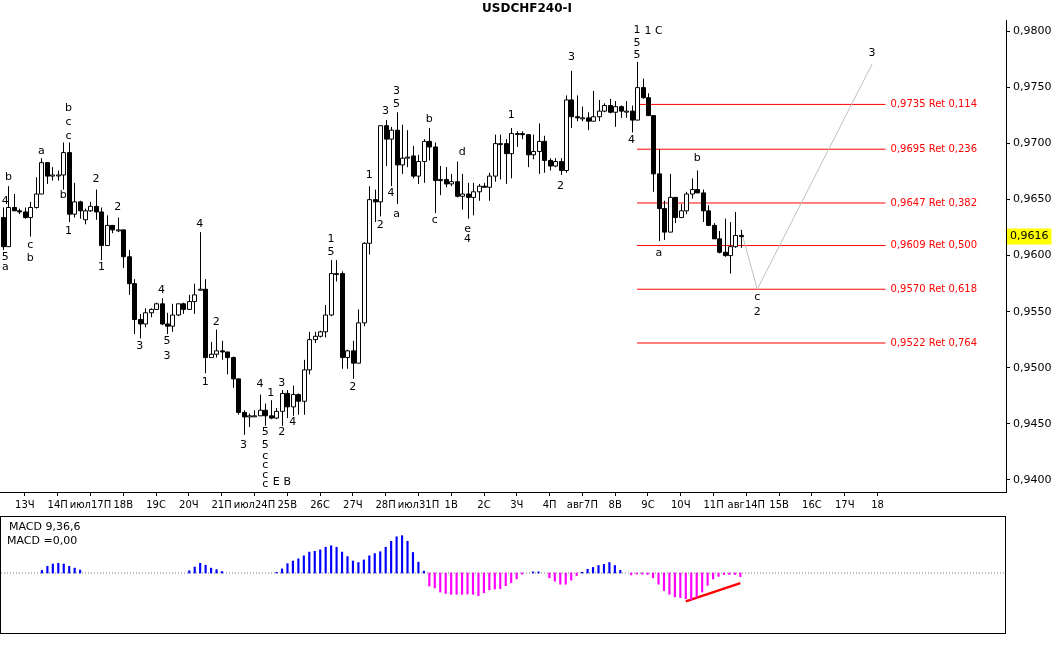 This screenshot has height=662, width=1056. What do you see at coordinates (877, 504) in the screenshot?
I see `x-tick-label: 18` at bounding box center [877, 504].